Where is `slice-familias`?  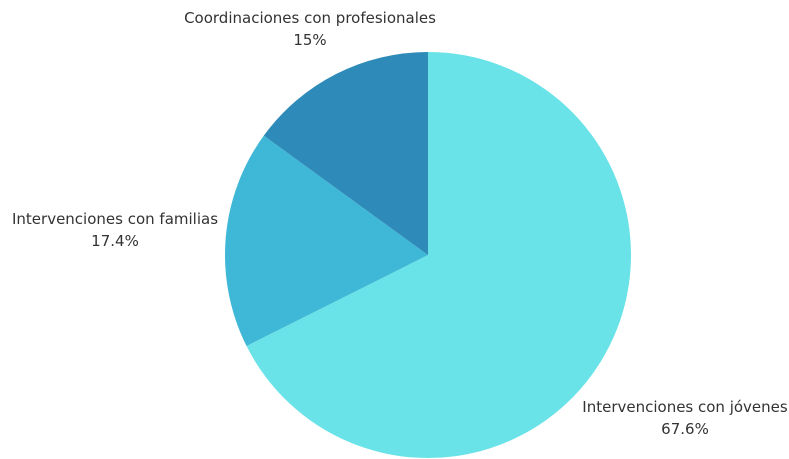 slice-familias is located at coordinates (326, 241).